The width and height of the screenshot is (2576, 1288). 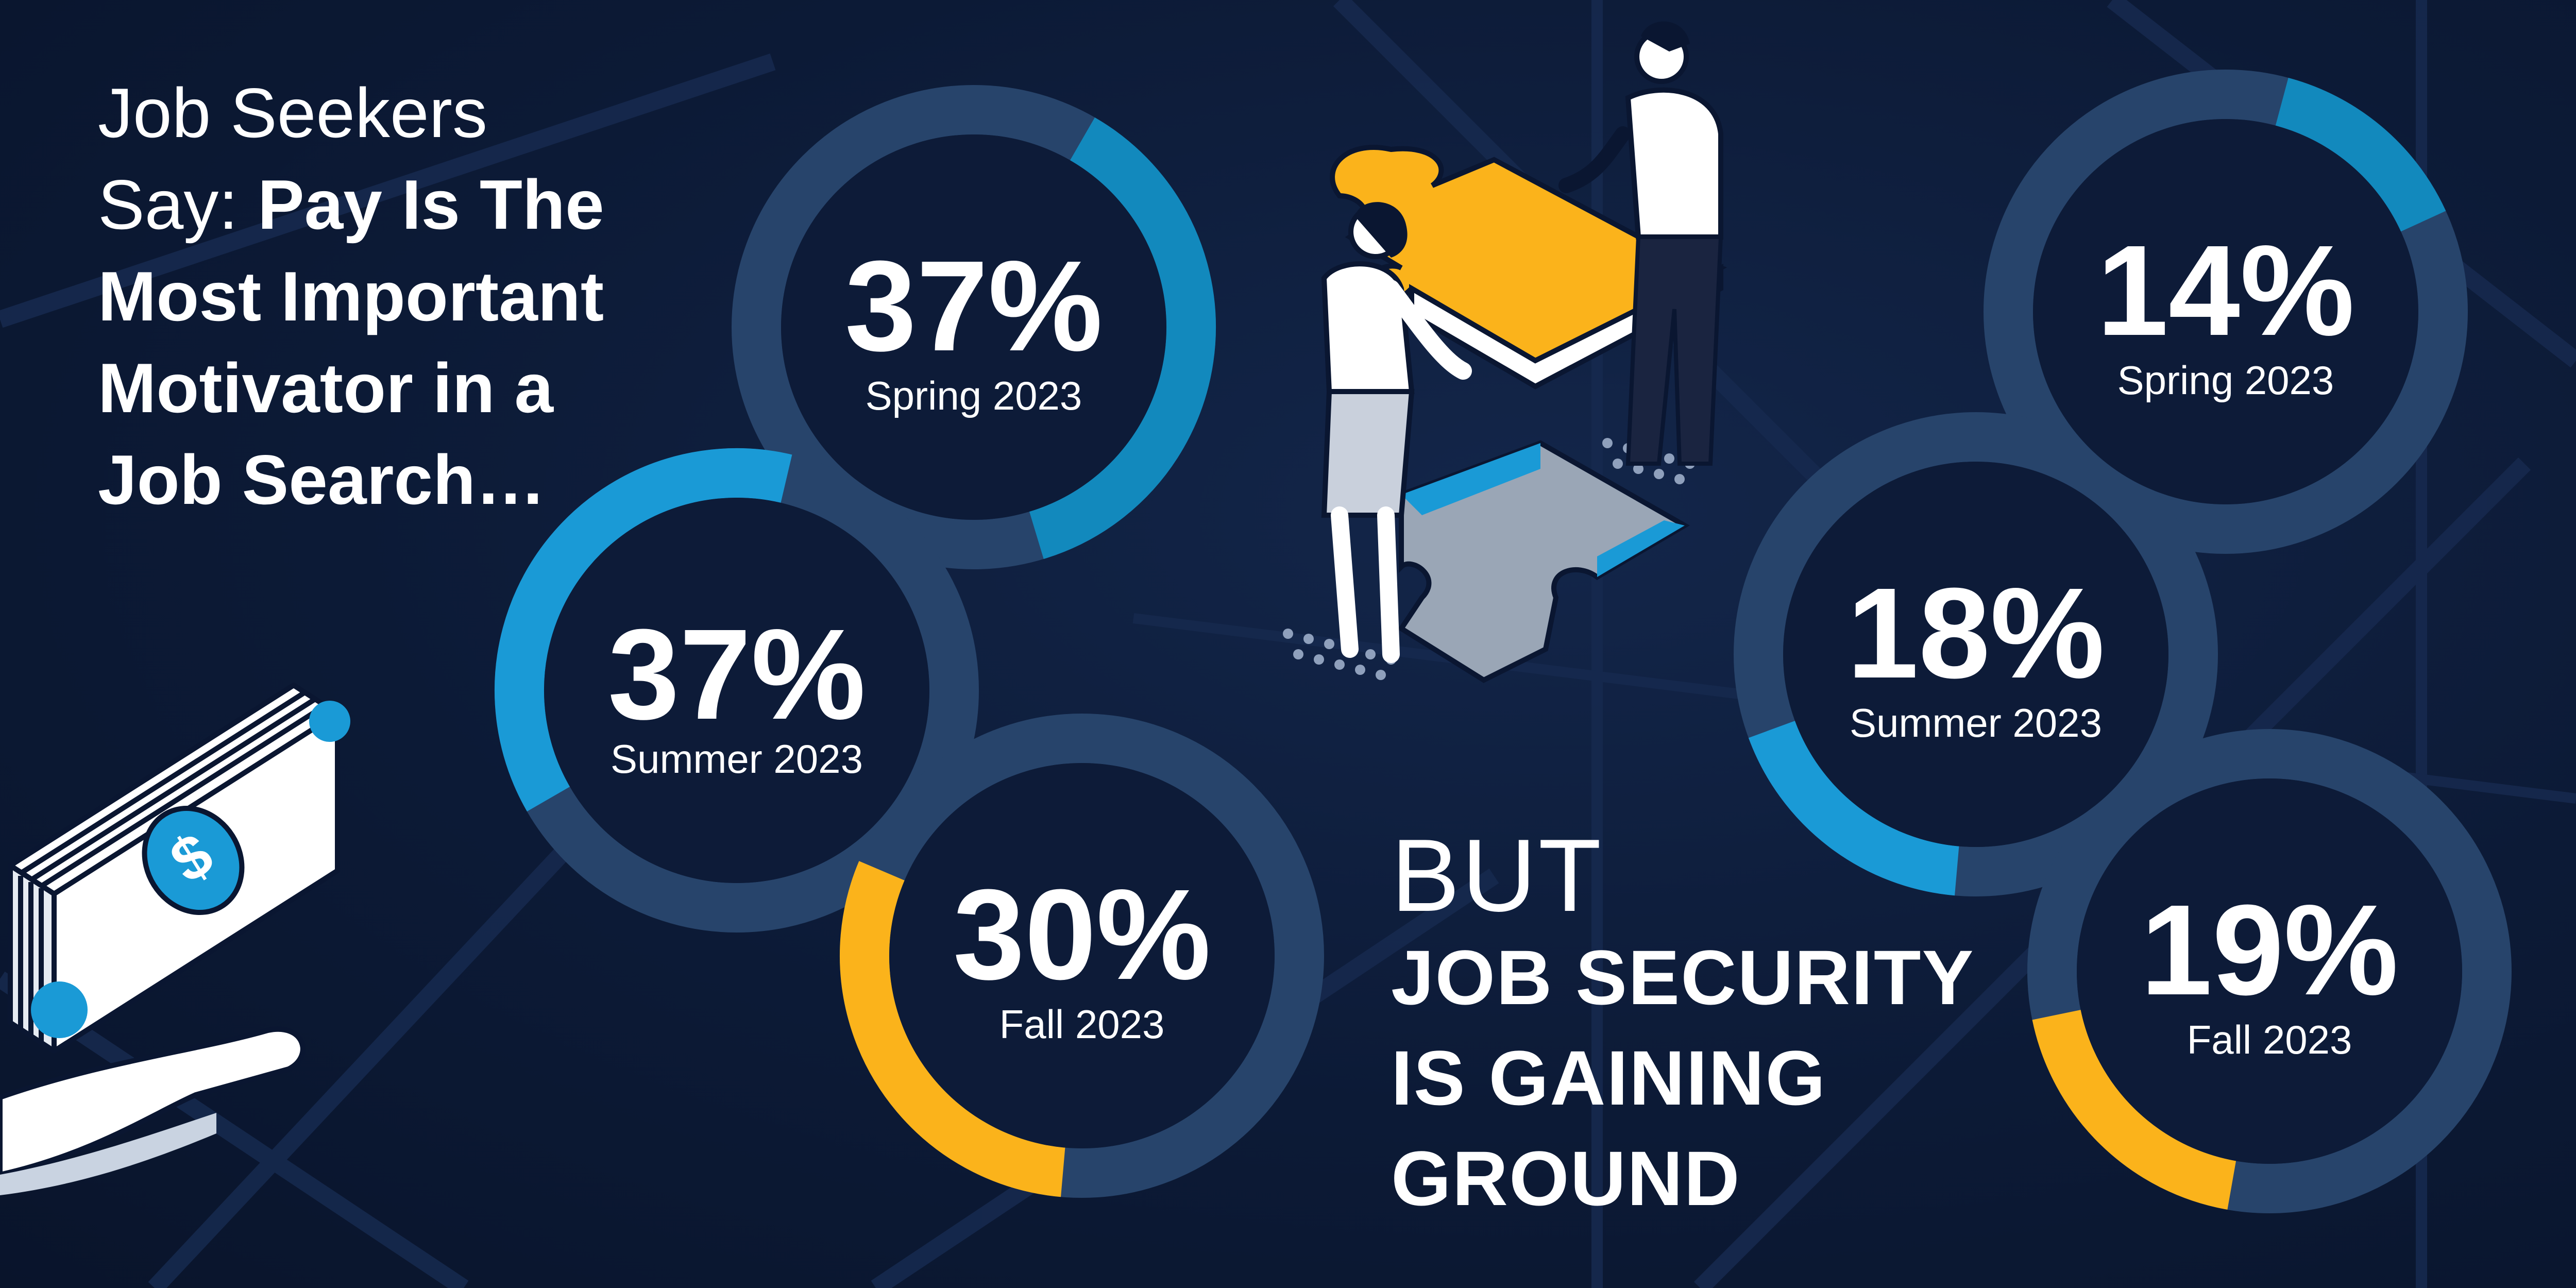 I want to click on donut-value-label: 14%, so click(x=2225, y=290).